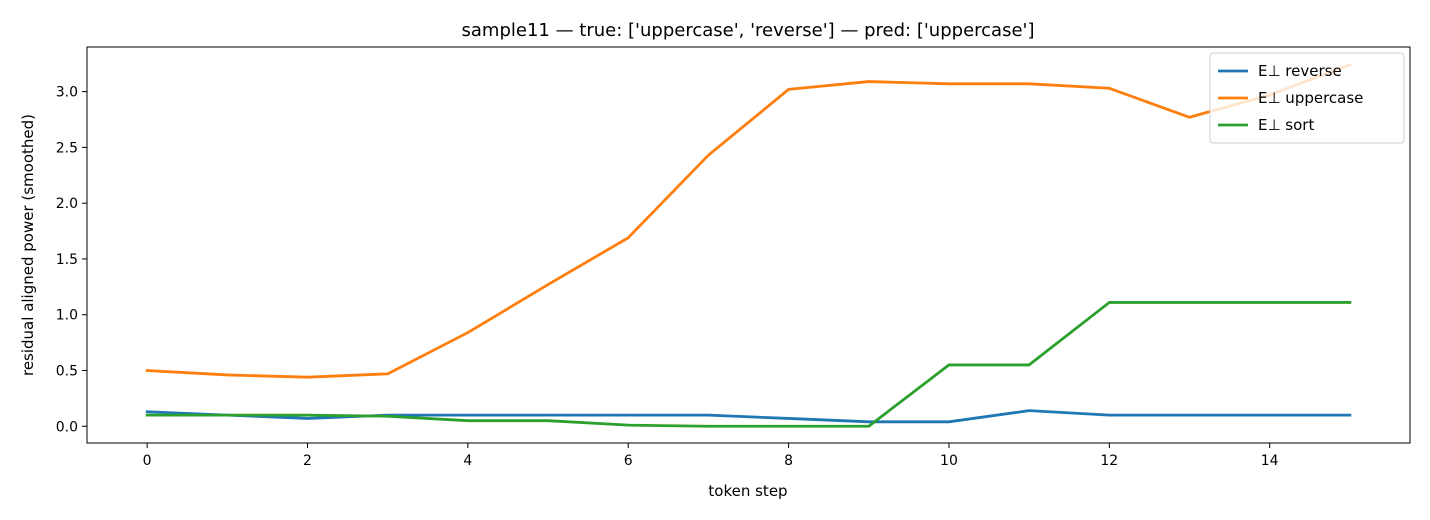  Describe the element at coordinates (1300, 71) in the screenshot. I see `legend-label: E⊥ reverse` at that location.